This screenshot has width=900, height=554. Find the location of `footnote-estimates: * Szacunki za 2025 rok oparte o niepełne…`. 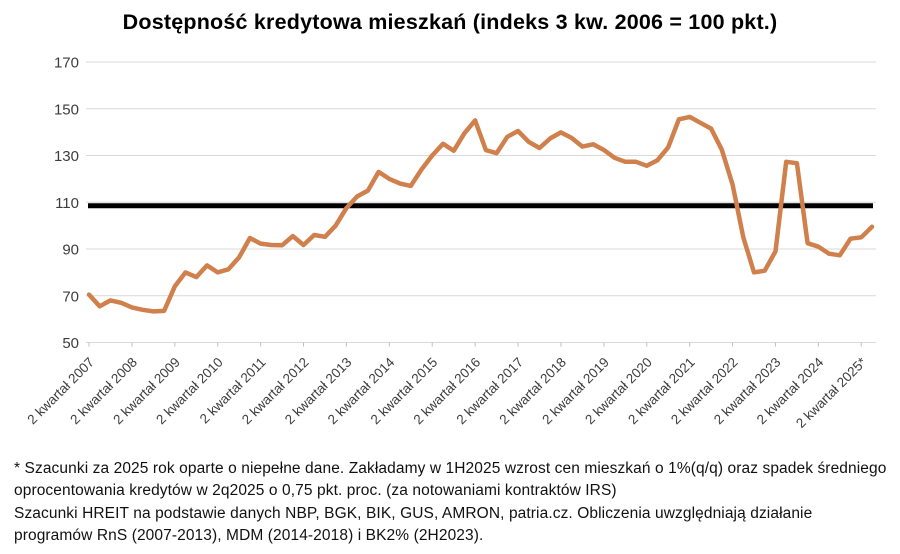

footnote-estimates: * Szacunki za 2025 rok oparte o niepełne… is located at coordinates (450, 479).